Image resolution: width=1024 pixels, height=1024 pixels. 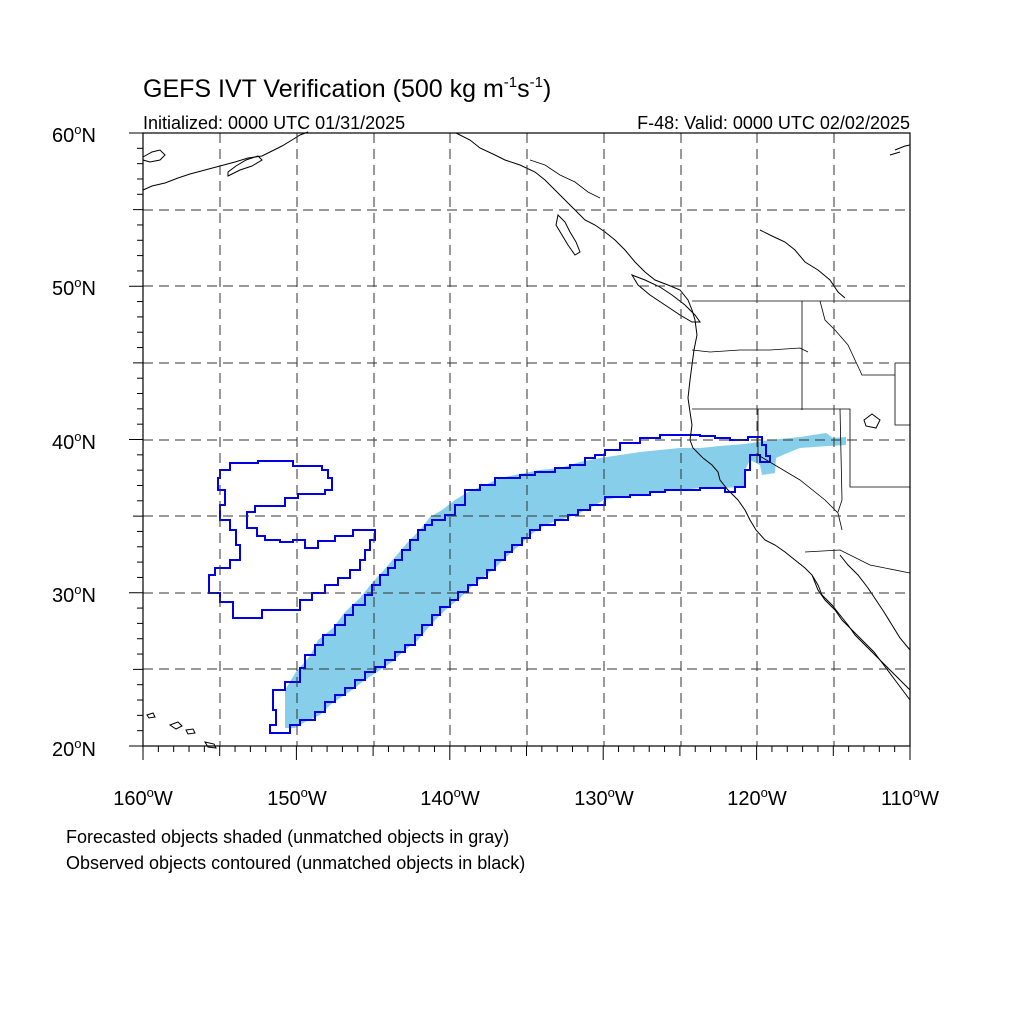 I want to click on alaska-coastline, so click(x=225, y=161).